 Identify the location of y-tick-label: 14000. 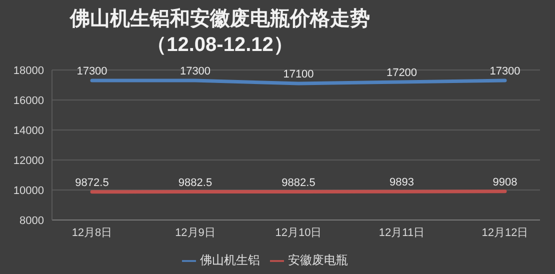
(28, 130).